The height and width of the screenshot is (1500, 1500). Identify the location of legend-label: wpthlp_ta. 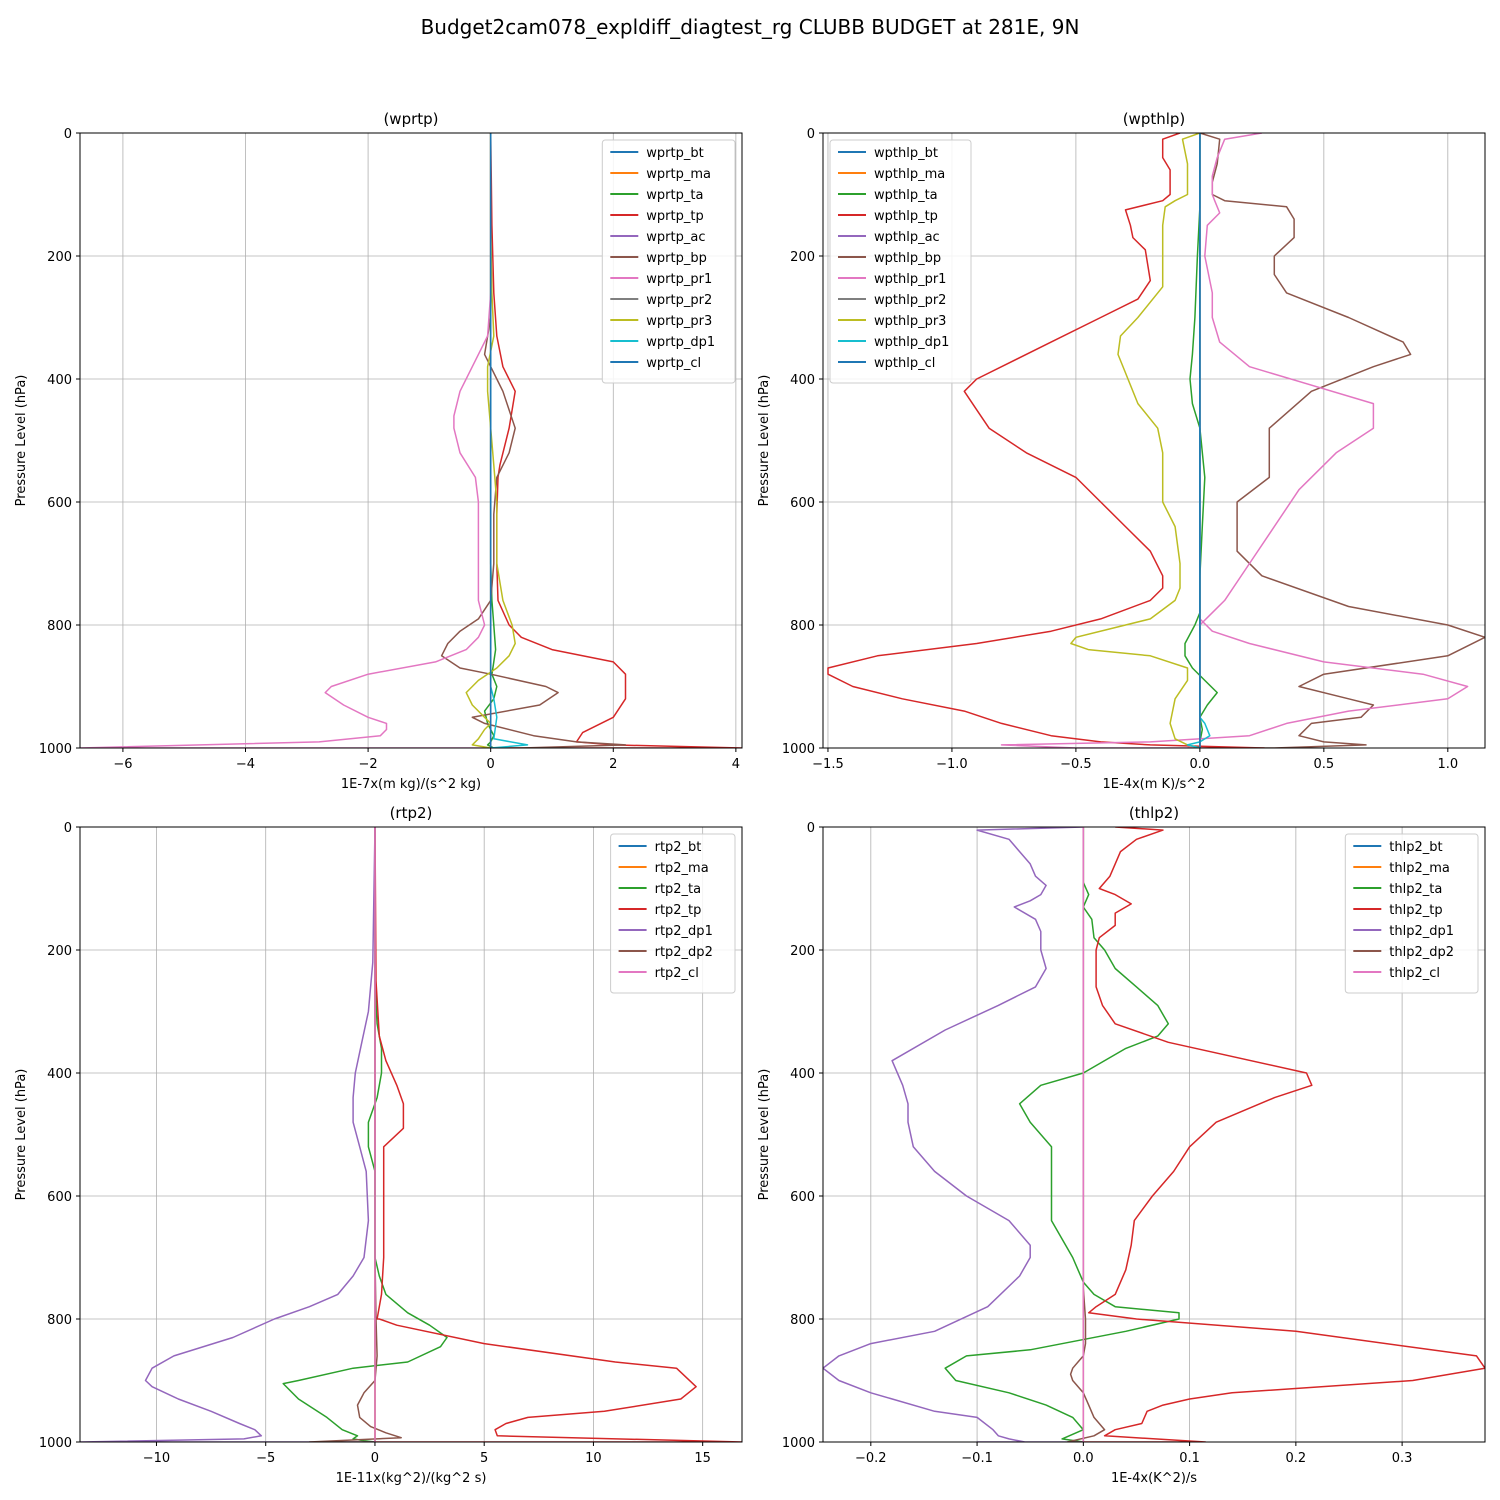
(906, 195).